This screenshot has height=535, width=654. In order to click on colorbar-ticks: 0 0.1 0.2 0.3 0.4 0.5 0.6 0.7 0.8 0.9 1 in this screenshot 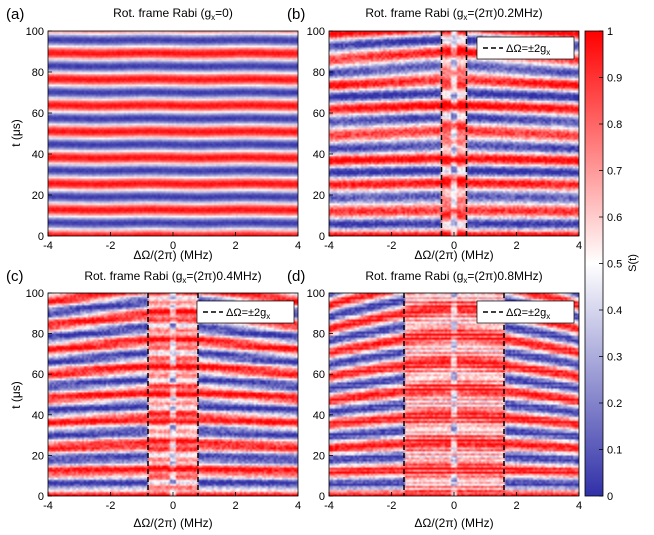, I will do `click(610, 264)`.